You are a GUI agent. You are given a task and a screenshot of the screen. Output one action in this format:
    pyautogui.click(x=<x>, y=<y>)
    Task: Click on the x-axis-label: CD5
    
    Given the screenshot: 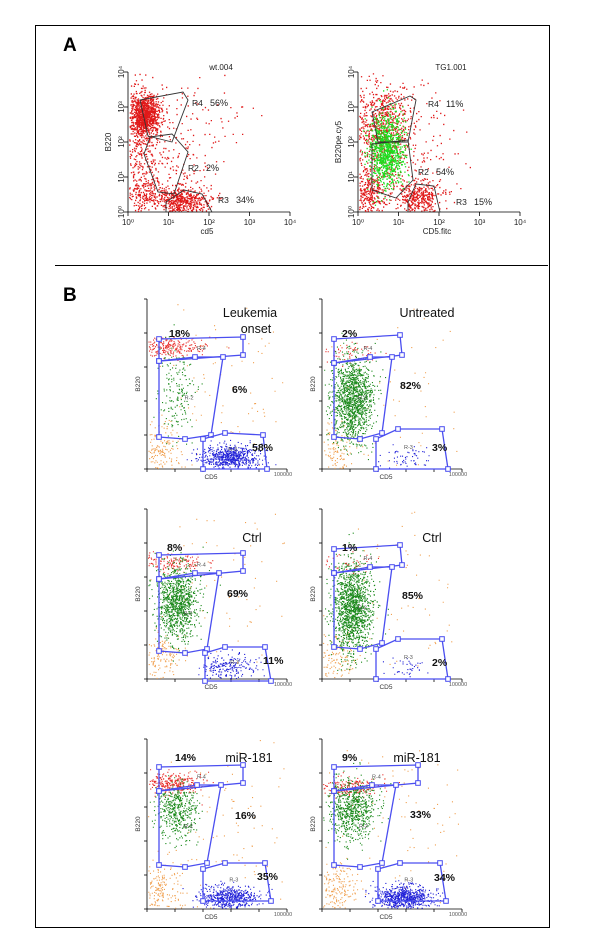 What is the action you would take?
    pyautogui.click(x=210, y=917)
    